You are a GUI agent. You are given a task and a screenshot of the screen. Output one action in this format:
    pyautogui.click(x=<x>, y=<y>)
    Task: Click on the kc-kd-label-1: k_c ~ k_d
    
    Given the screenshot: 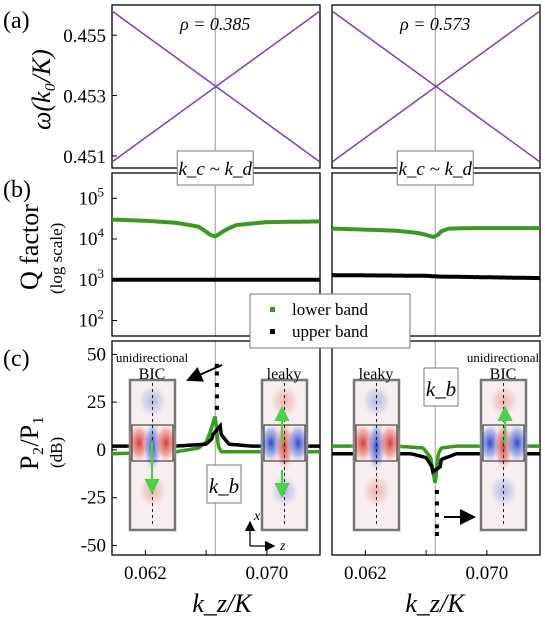 What is the action you would take?
    pyautogui.click(x=435, y=169)
    